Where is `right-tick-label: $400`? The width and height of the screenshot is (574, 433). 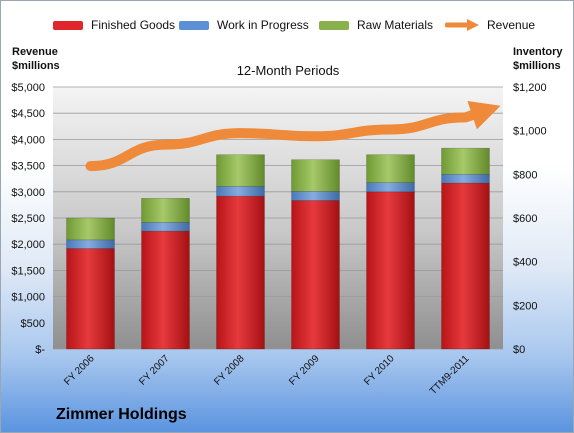 right-tick-label: $400 is located at coordinates (525, 263).